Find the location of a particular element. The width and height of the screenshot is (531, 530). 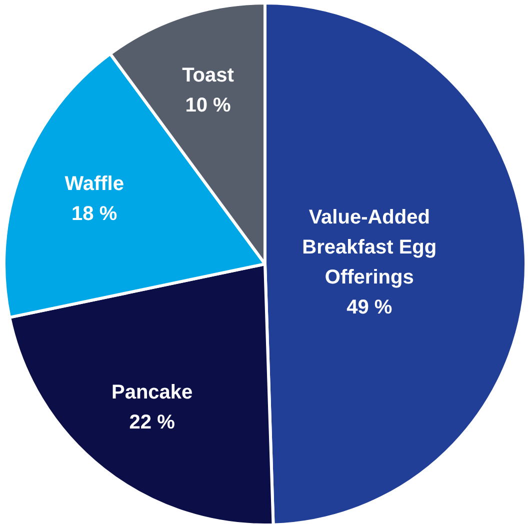

data-label: 10 % is located at coordinates (208, 105).